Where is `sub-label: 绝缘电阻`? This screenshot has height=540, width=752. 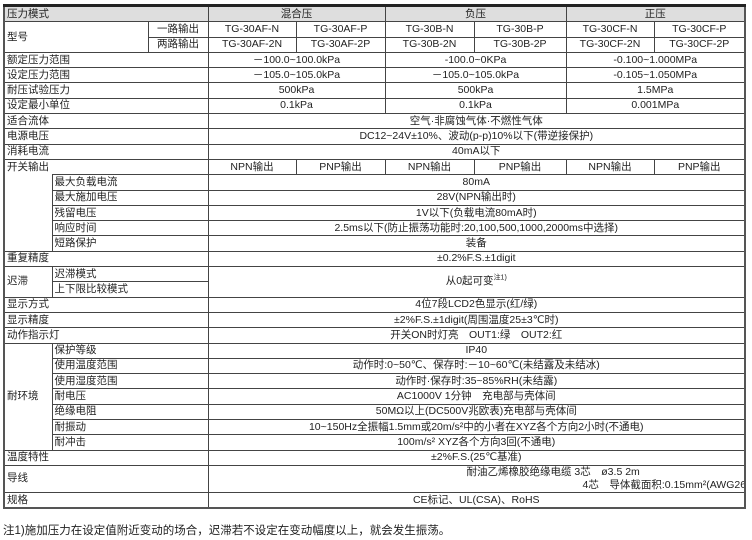
sub-label: 绝缘电阻 is located at coordinates (130, 412).